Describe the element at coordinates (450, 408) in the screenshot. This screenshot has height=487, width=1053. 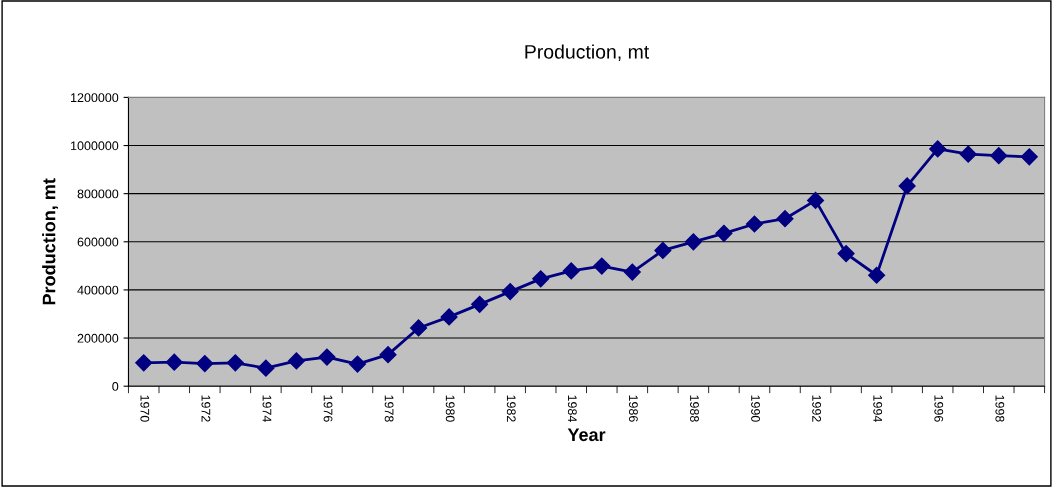
I see `x-tick-label: 1980` at that location.